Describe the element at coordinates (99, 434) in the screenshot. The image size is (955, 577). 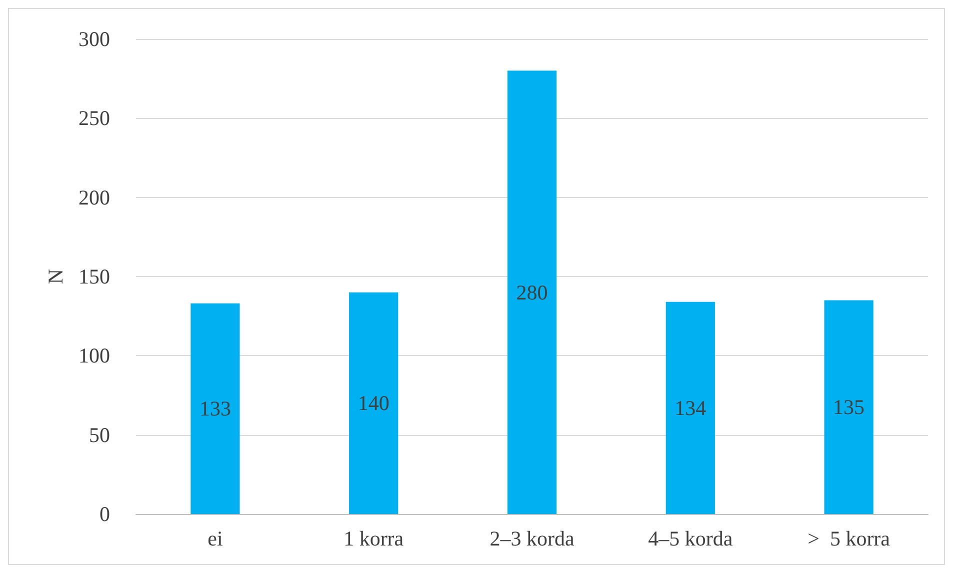
I see `y-tick-label: 50` at that location.